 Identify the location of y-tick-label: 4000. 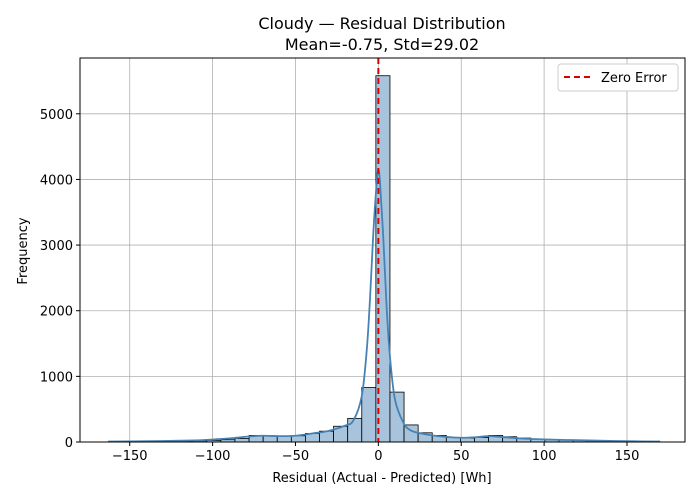
(56, 180).